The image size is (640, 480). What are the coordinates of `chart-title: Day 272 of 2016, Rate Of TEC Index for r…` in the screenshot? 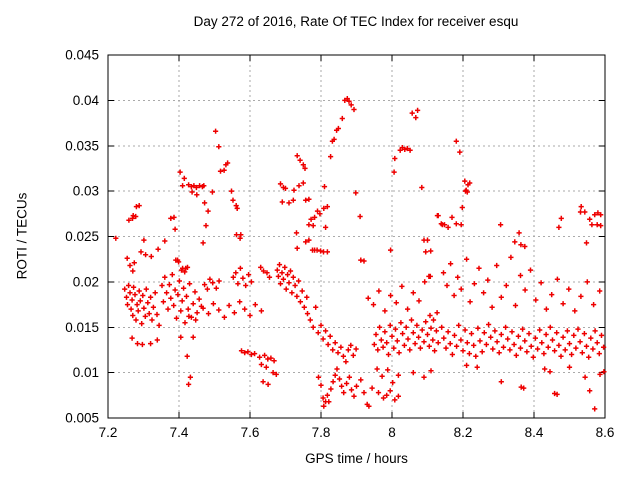 It's located at (356, 21).